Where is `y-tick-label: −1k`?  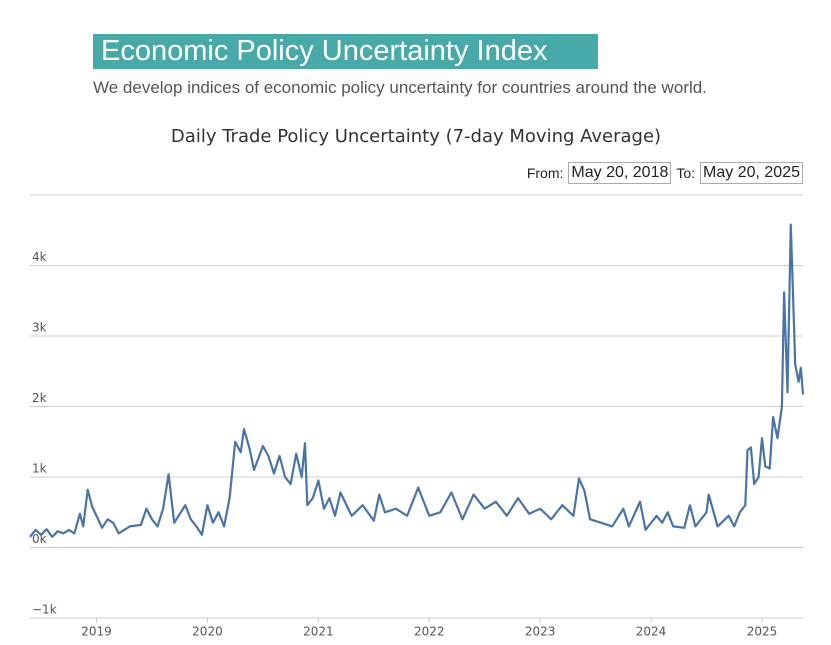
y-tick-label: −1k is located at coordinates (44, 610).